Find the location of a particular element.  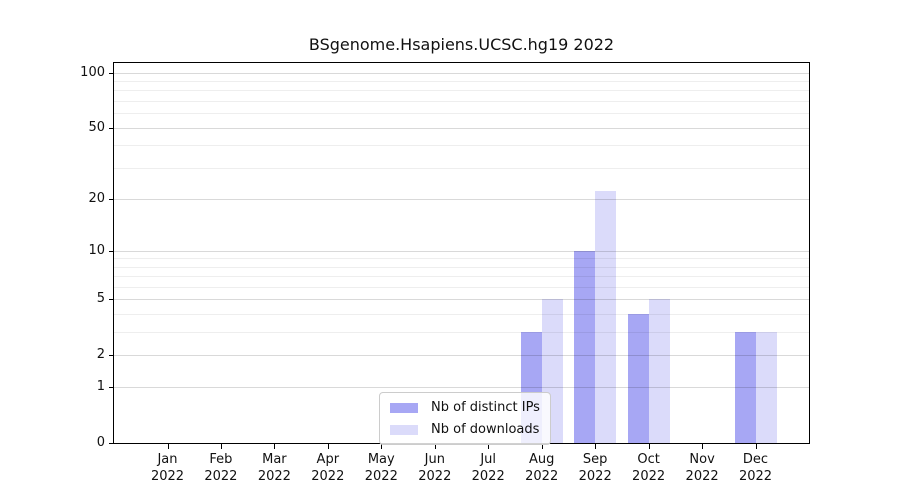

bar-nb-of-downloads-dec is located at coordinates (766, 387).